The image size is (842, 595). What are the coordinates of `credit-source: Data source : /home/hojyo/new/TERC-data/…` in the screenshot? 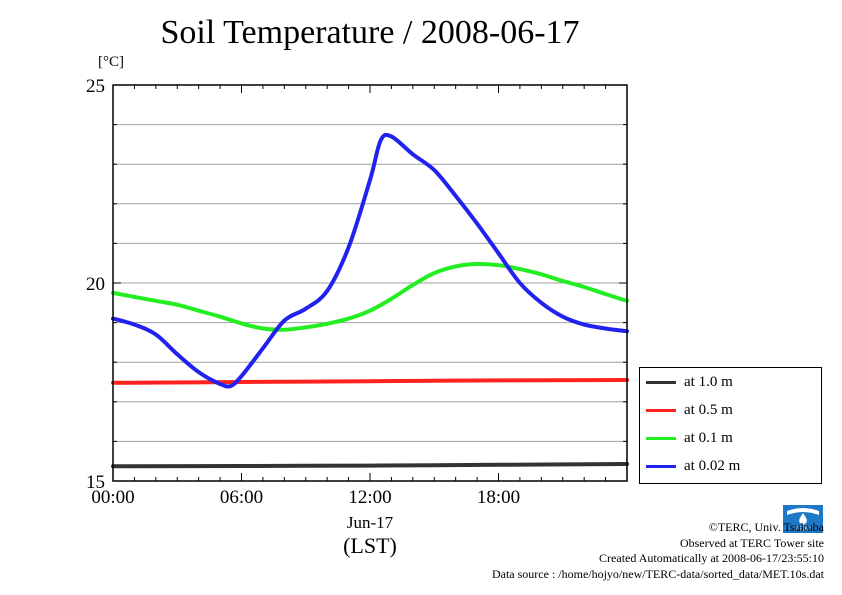 It's located at (657, 573).